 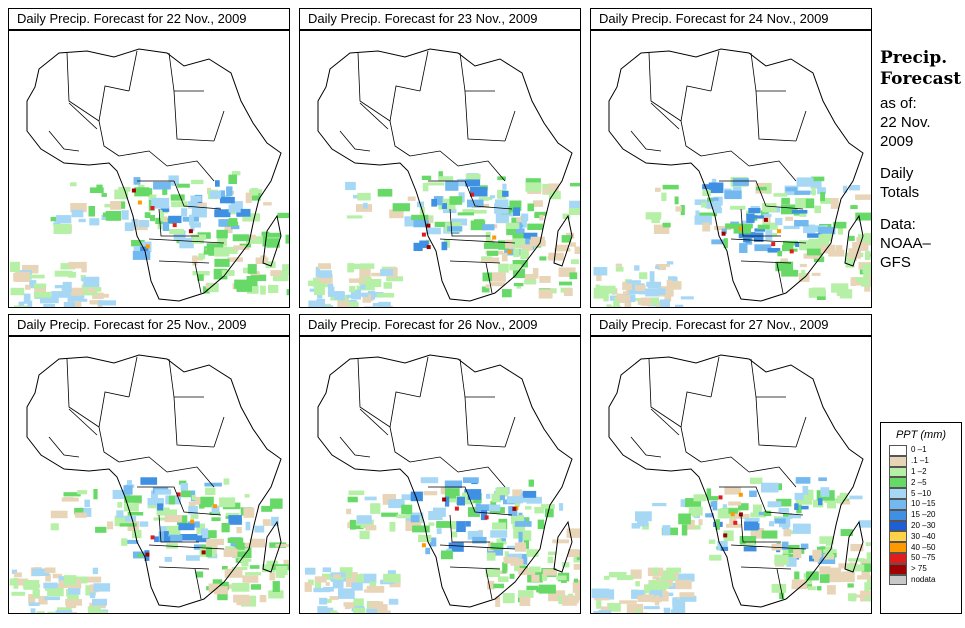 I want to click on panel-title-4: Daily Precip. Forecast for 25 Nov., 2009, so click(x=149, y=325).